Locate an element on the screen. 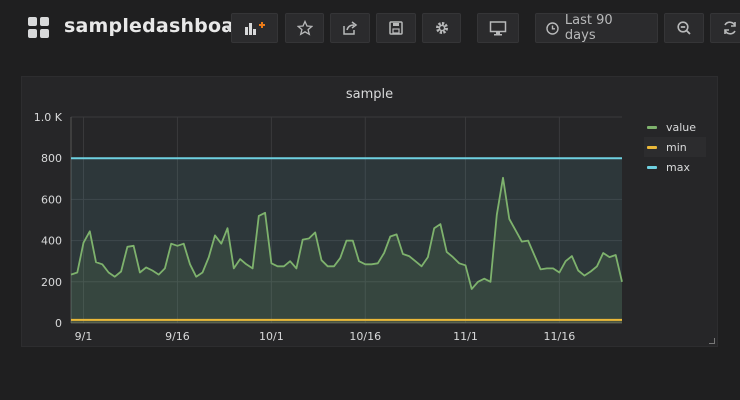 The width and height of the screenshot is (740, 400). y-tick-label: 400 is located at coordinates (51, 241).